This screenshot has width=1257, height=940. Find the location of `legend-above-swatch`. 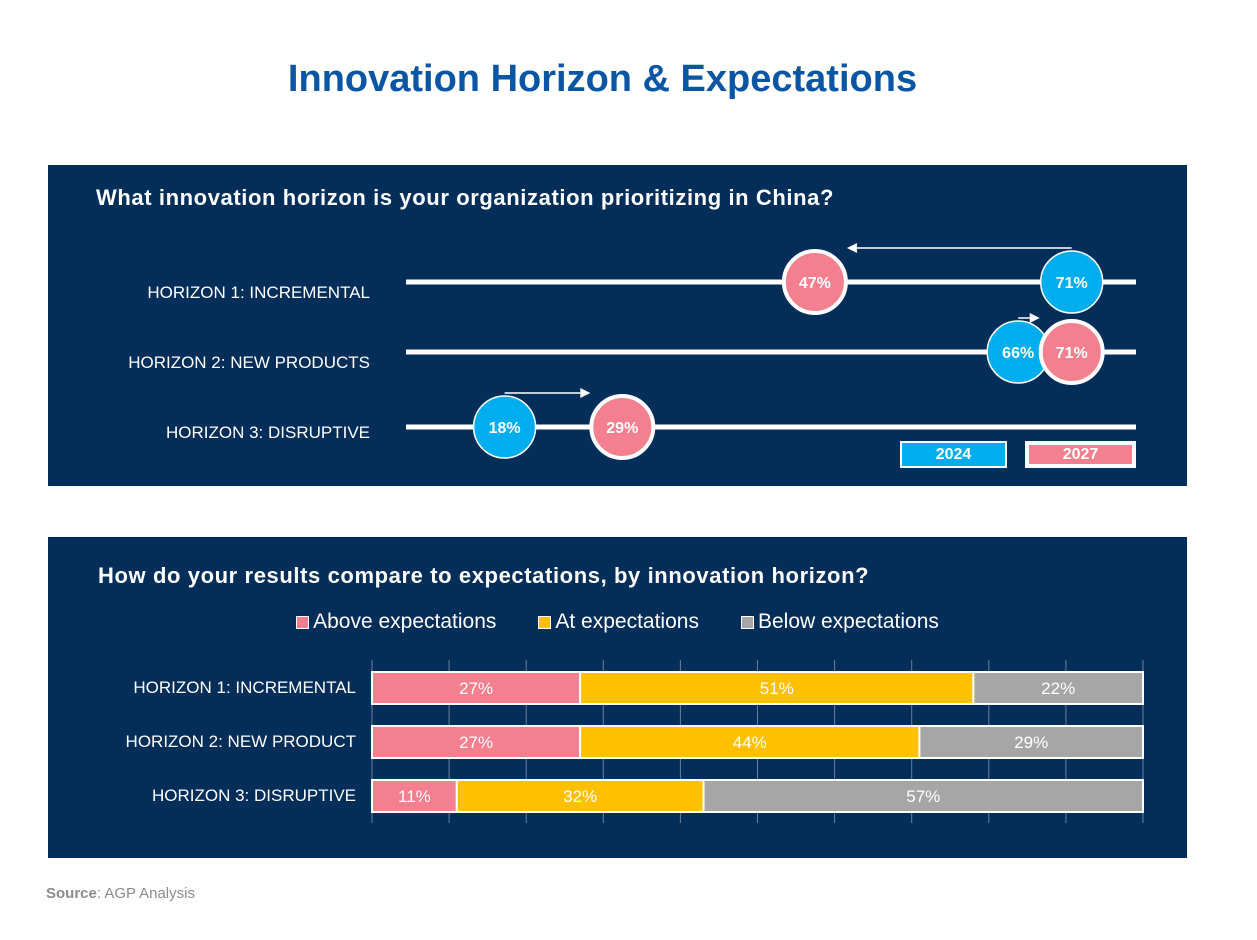

legend-above-swatch is located at coordinates (303, 622).